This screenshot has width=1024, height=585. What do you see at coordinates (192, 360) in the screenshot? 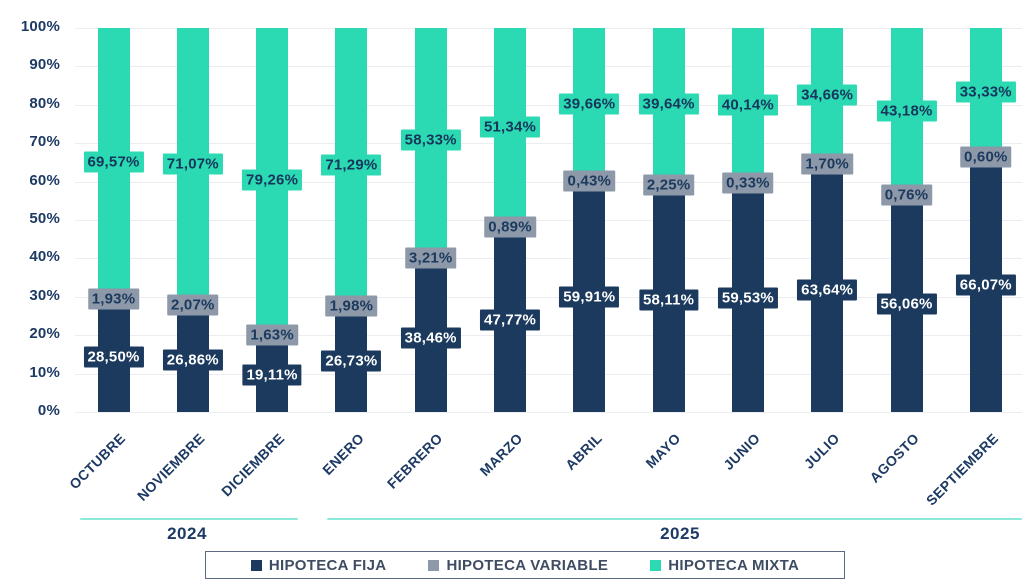
I see `bar-value-label: 26,86%` at bounding box center [192, 360].